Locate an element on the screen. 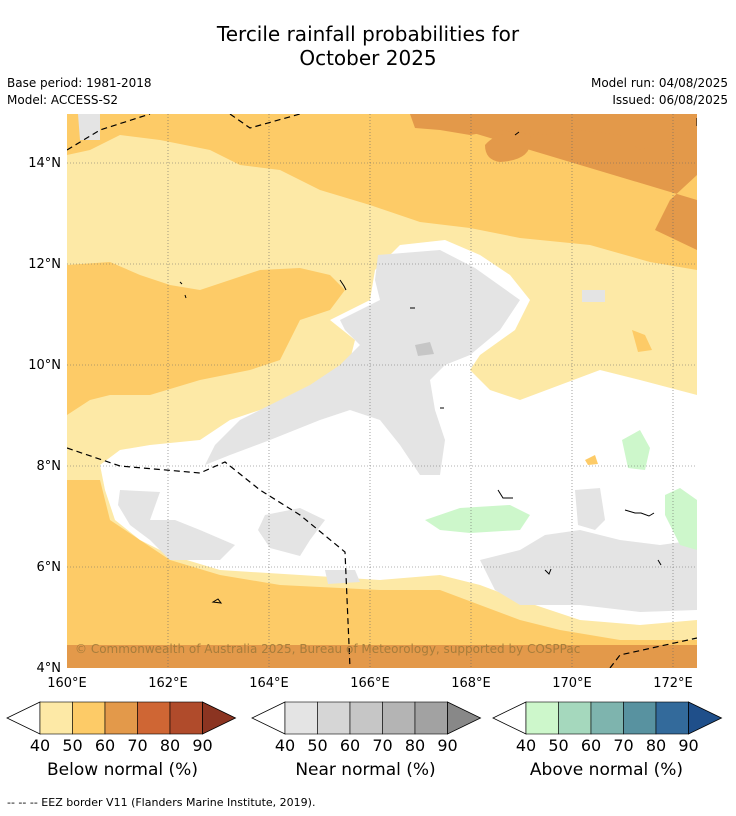 This screenshot has width=736, height=816. meta-left: Base period: 1981-2018 Model: ACCESS-S2 is located at coordinates (79, 92).